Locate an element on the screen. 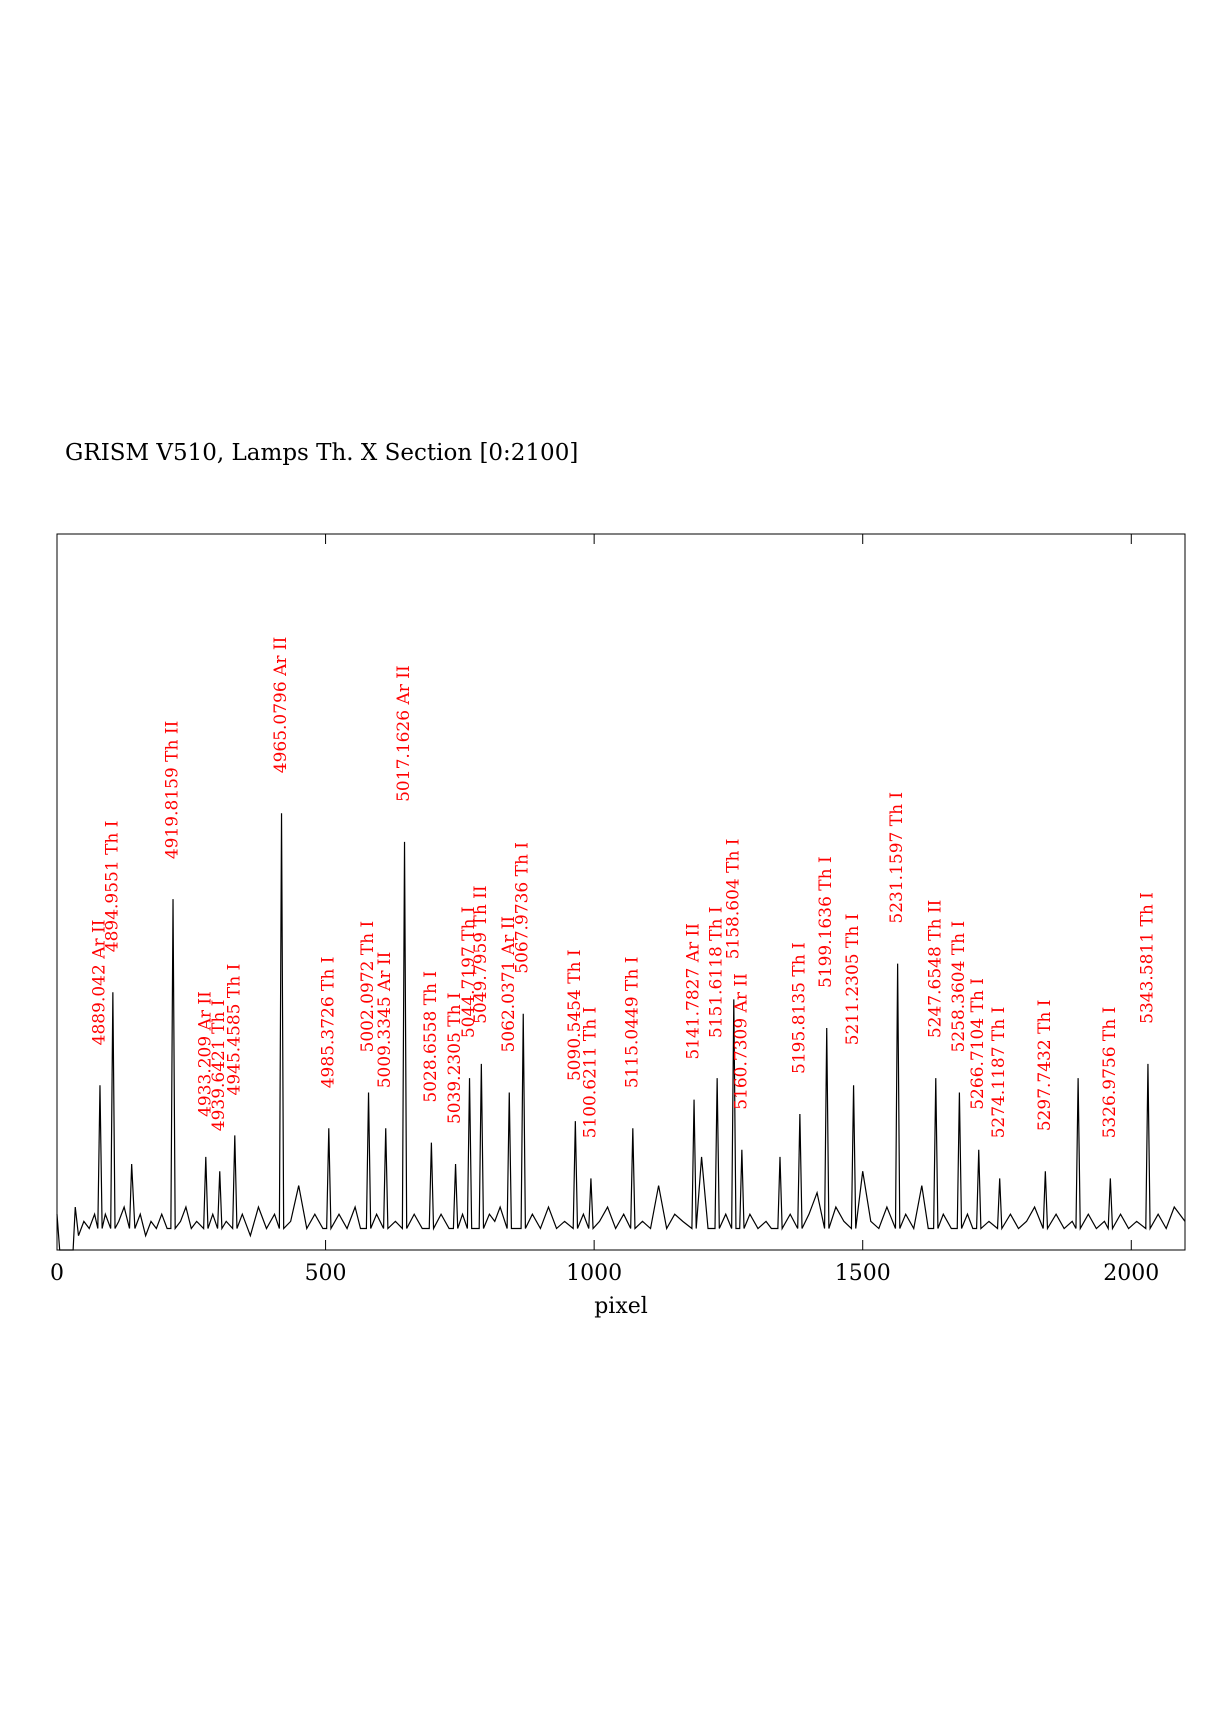  line-label: 5151.6118 Th I is located at coordinates (717, 972).